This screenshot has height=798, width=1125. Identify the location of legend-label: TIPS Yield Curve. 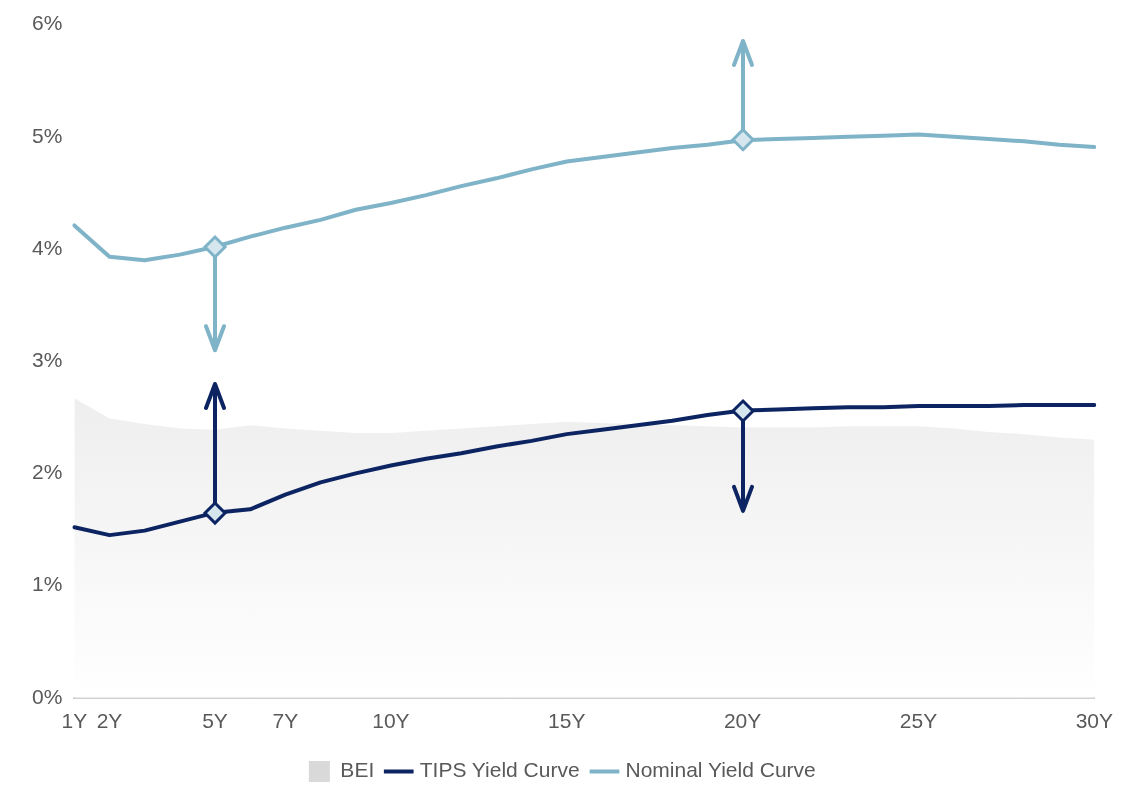
(499, 770).